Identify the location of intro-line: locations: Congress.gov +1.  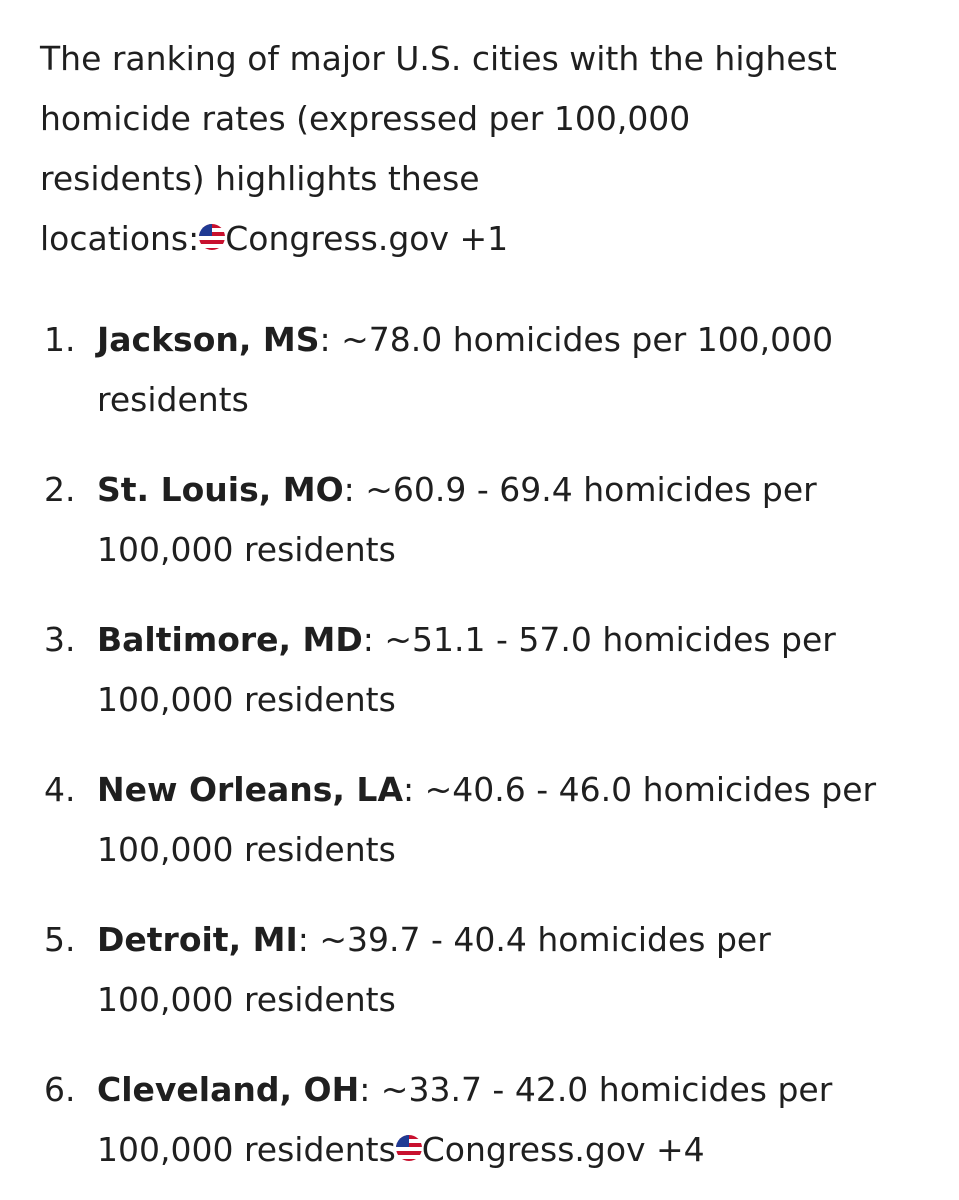
(274, 239).